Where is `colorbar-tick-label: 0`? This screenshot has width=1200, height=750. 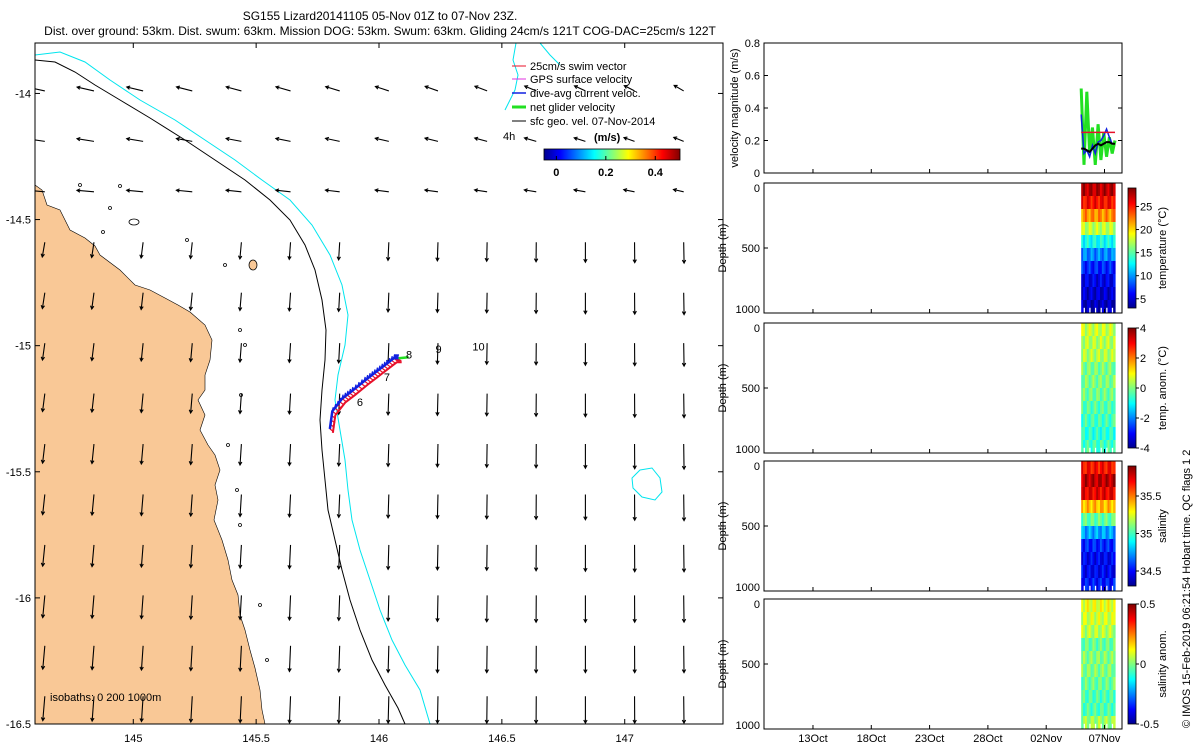 colorbar-tick-label: 0 is located at coordinates (1143, 665).